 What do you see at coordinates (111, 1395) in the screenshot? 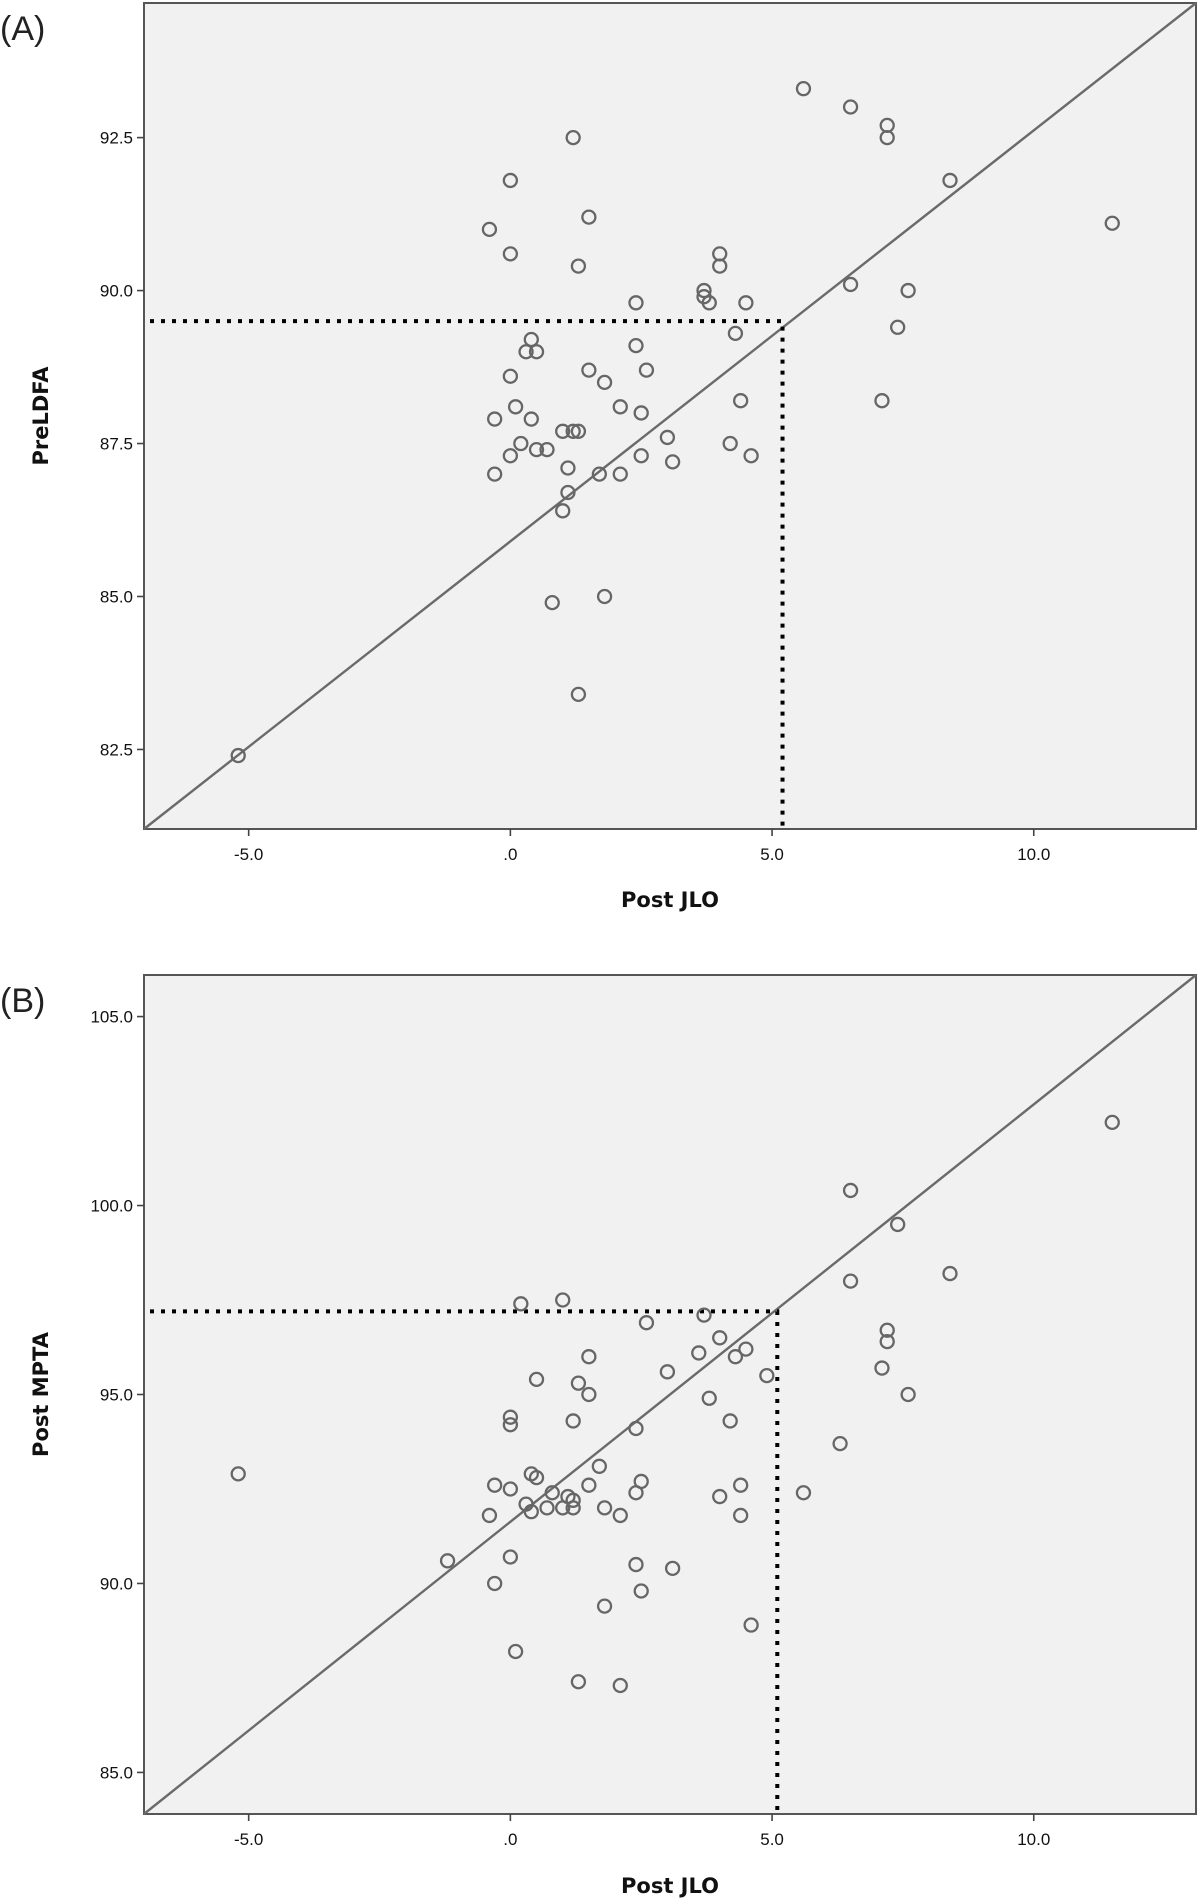
I see `panel-b-y-tick-labels: 85.0 90.0 95.0 100.0 105.0` at bounding box center [111, 1395].